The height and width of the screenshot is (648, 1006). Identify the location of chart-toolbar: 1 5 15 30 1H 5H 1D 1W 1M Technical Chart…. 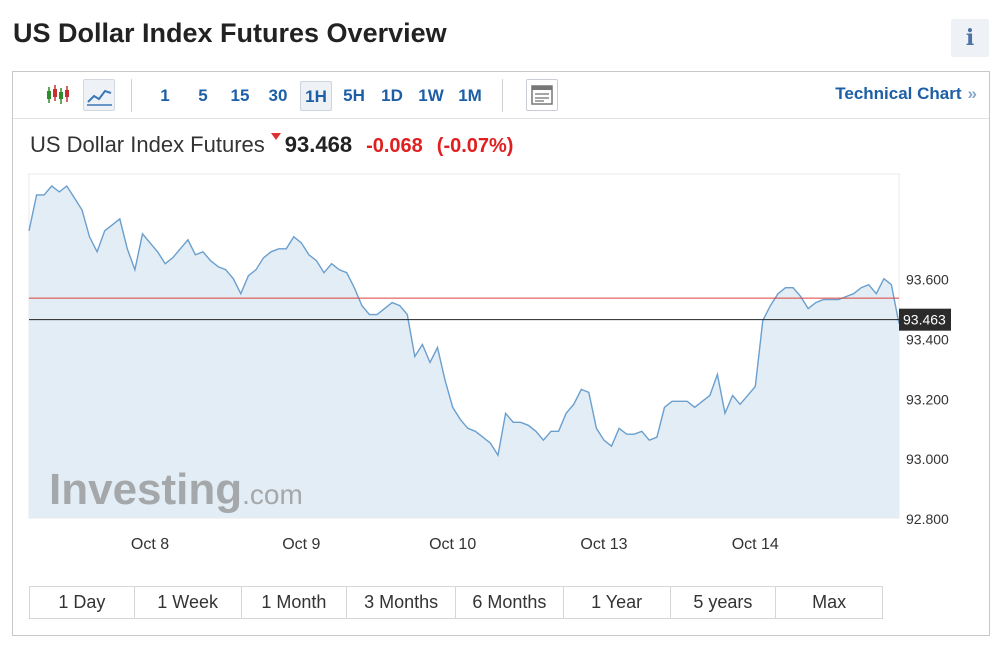
(501, 95).